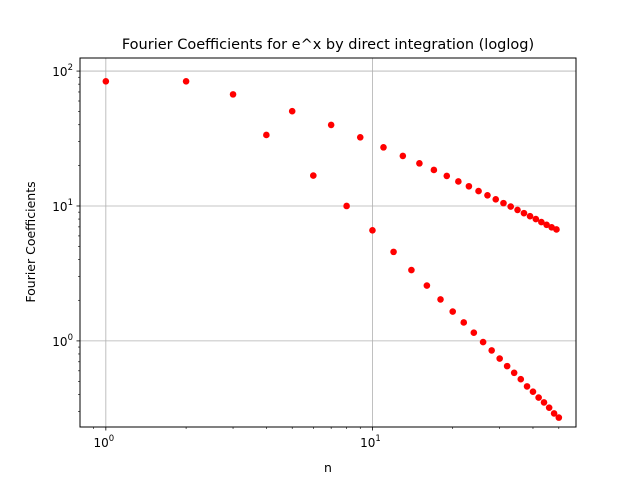  I want to click on x-axis-label: n, so click(328, 467).